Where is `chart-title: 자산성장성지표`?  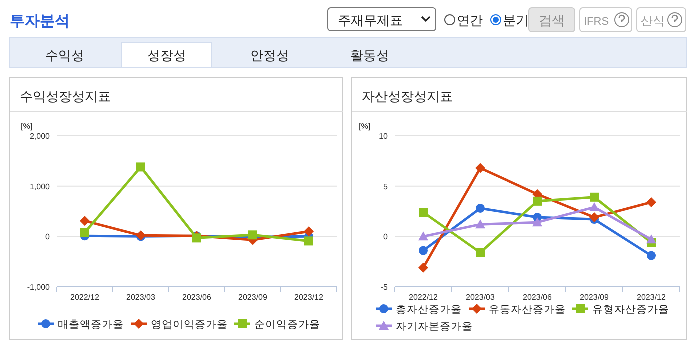 chart-title: 자산성장성지표 is located at coordinates (407, 96).